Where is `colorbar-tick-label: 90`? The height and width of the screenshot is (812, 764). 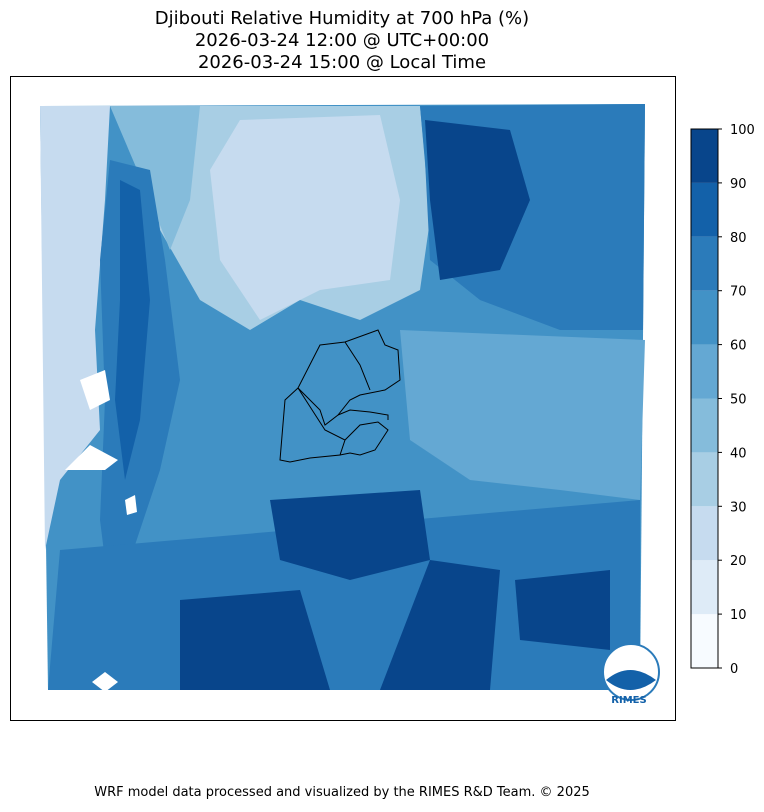
colorbar-tick-label: 90 is located at coordinates (738, 184).